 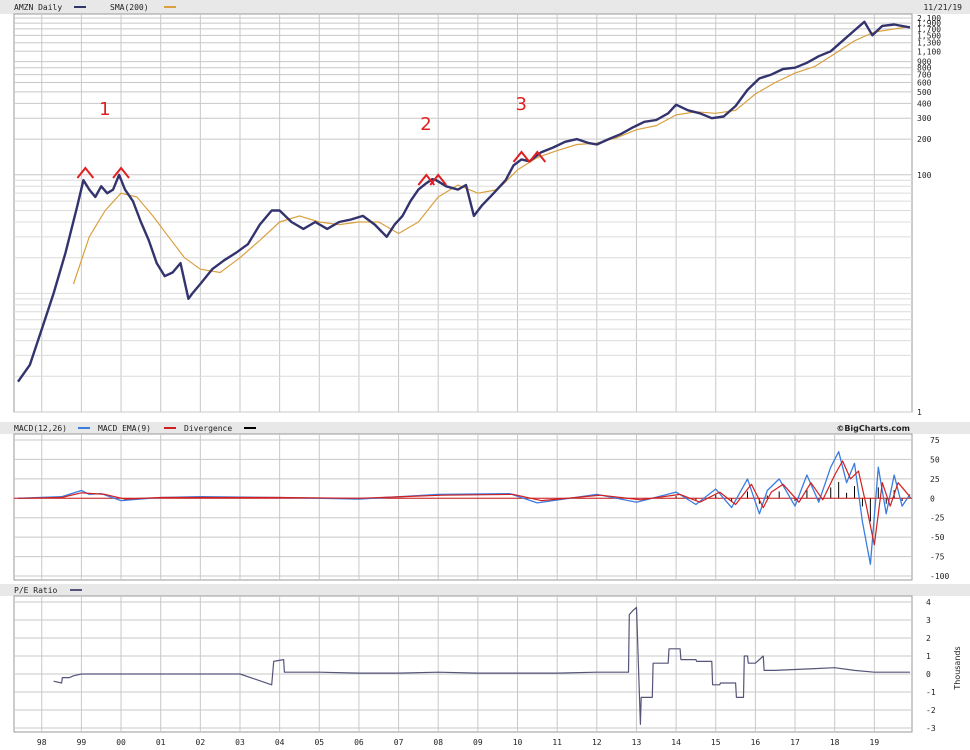 What do you see at coordinates (518, 742) in the screenshot?
I see `x-tick-label: 10` at bounding box center [518, 742].